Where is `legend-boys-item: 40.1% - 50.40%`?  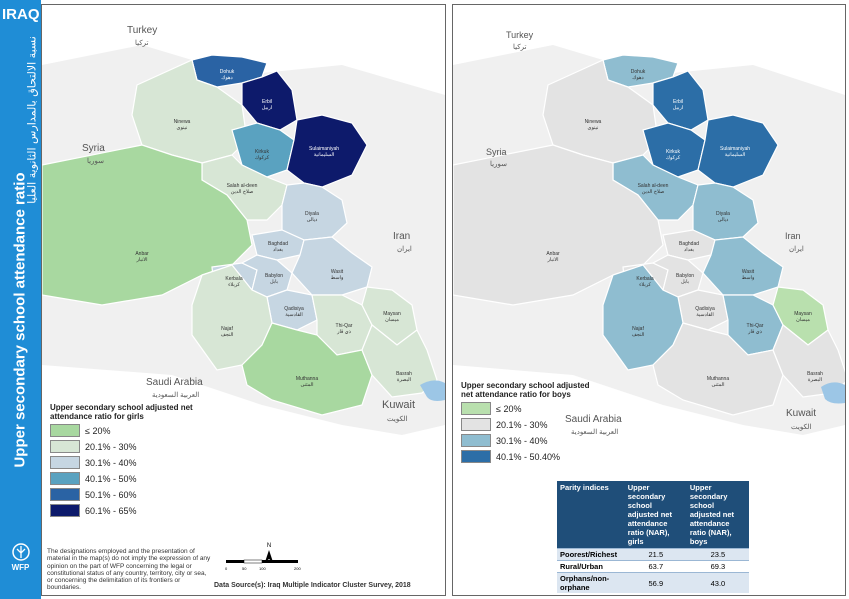
legend-boys-item: 40.1% - 50.40% is located at coordinates (531, 456).